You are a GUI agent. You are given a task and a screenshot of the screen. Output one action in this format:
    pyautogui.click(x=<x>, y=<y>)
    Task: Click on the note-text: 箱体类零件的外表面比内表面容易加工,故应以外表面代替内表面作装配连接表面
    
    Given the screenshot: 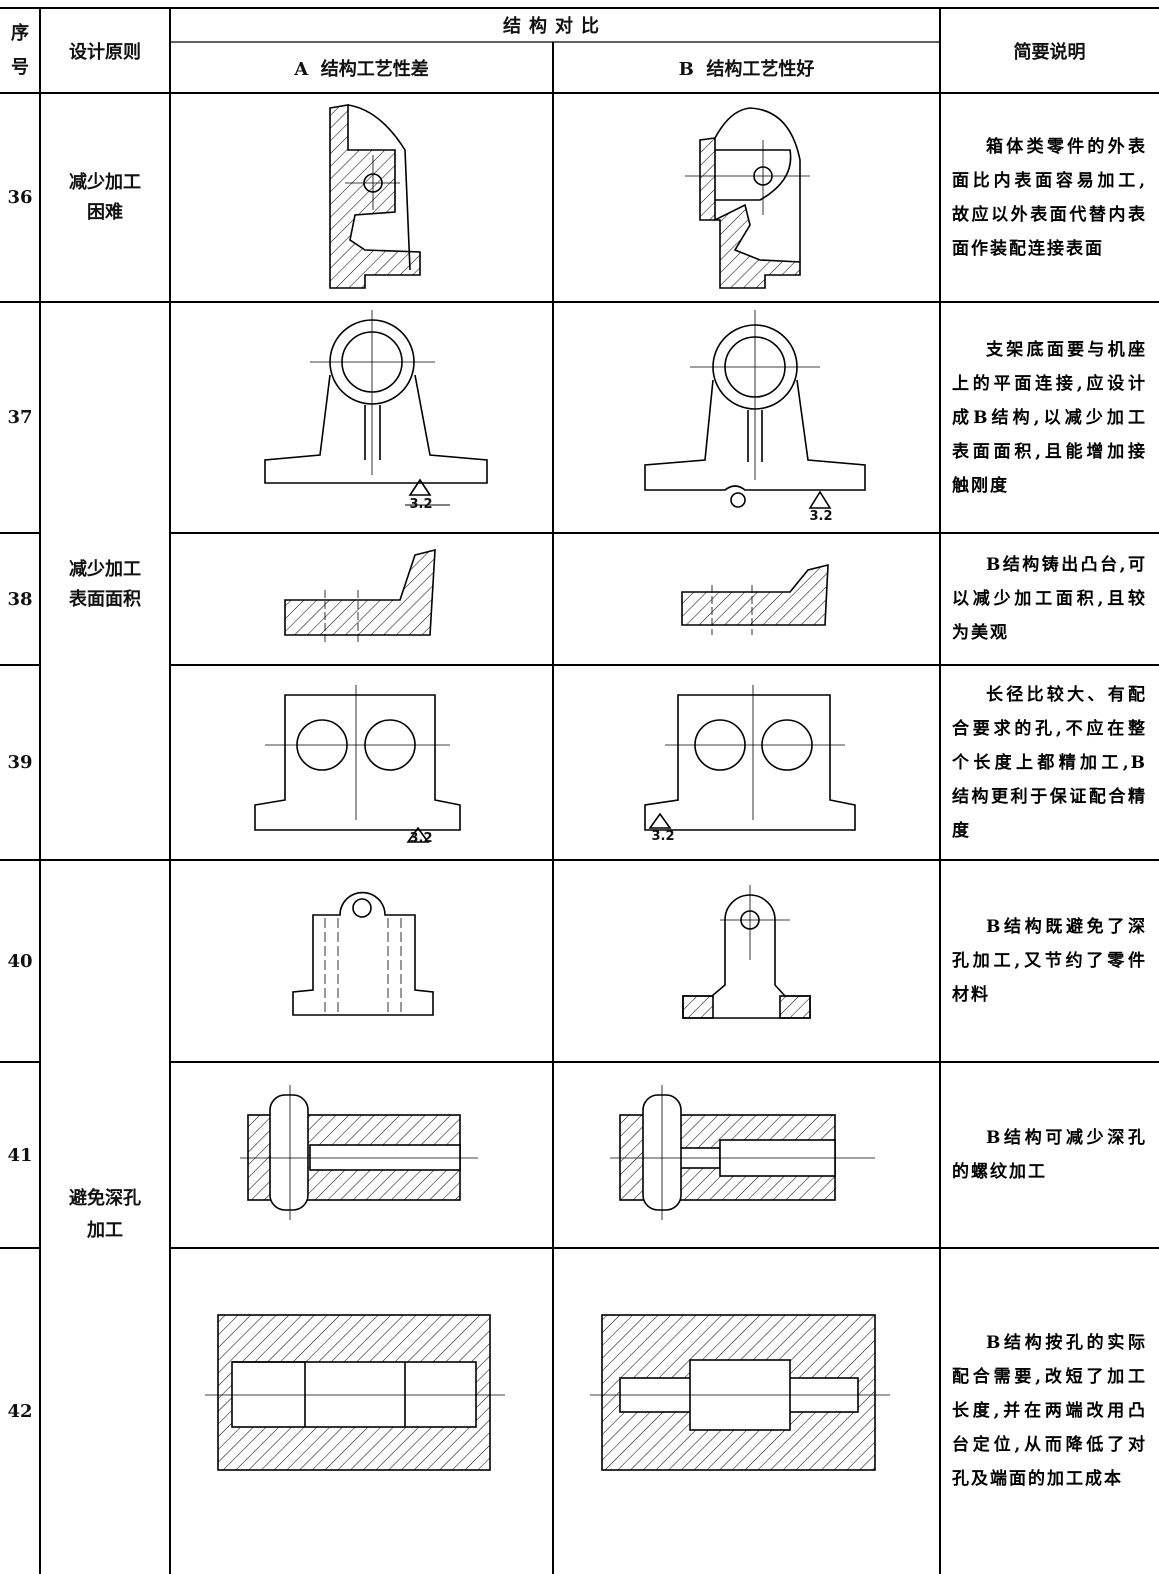 What is the action you would take?
    pyautogui.click(x=1049, y=197)
    